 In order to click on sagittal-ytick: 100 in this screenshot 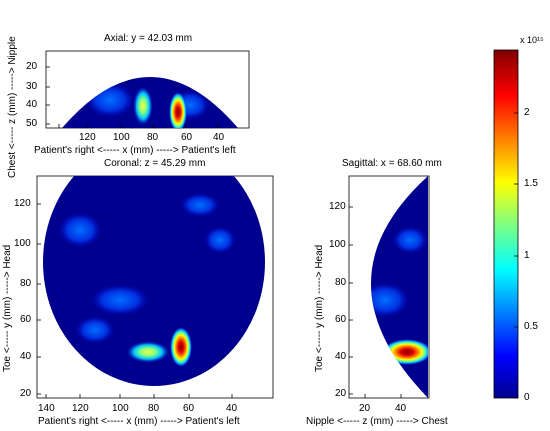, I will do `click(337, 244)`.